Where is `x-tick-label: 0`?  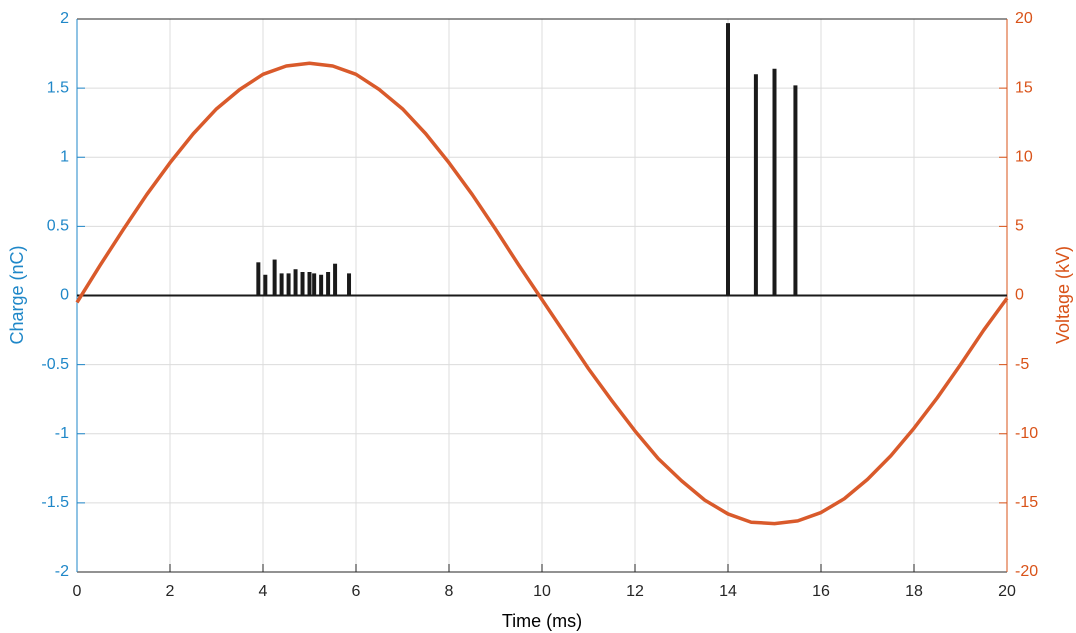
x-tick-label: 0 is located at coordinates (77, 591).